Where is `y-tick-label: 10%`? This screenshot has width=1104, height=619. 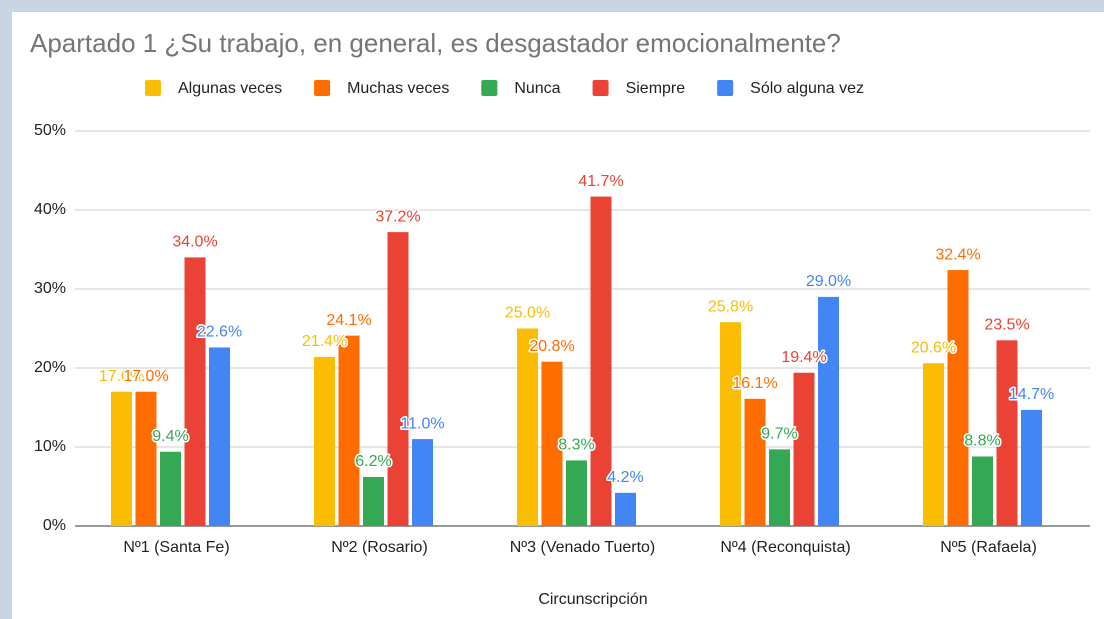
y-tick-label: 10% is located at coordinates (50, 446).